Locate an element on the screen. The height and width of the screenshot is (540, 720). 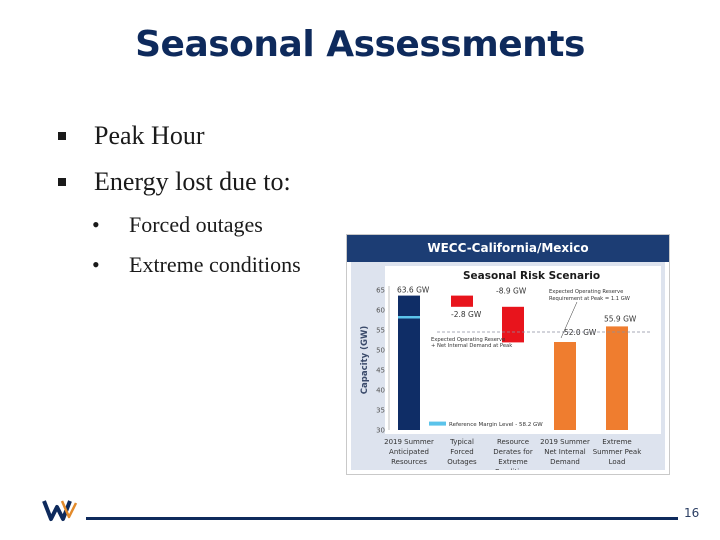
y-tick-label: 65 is located at coordinates (380, 291).